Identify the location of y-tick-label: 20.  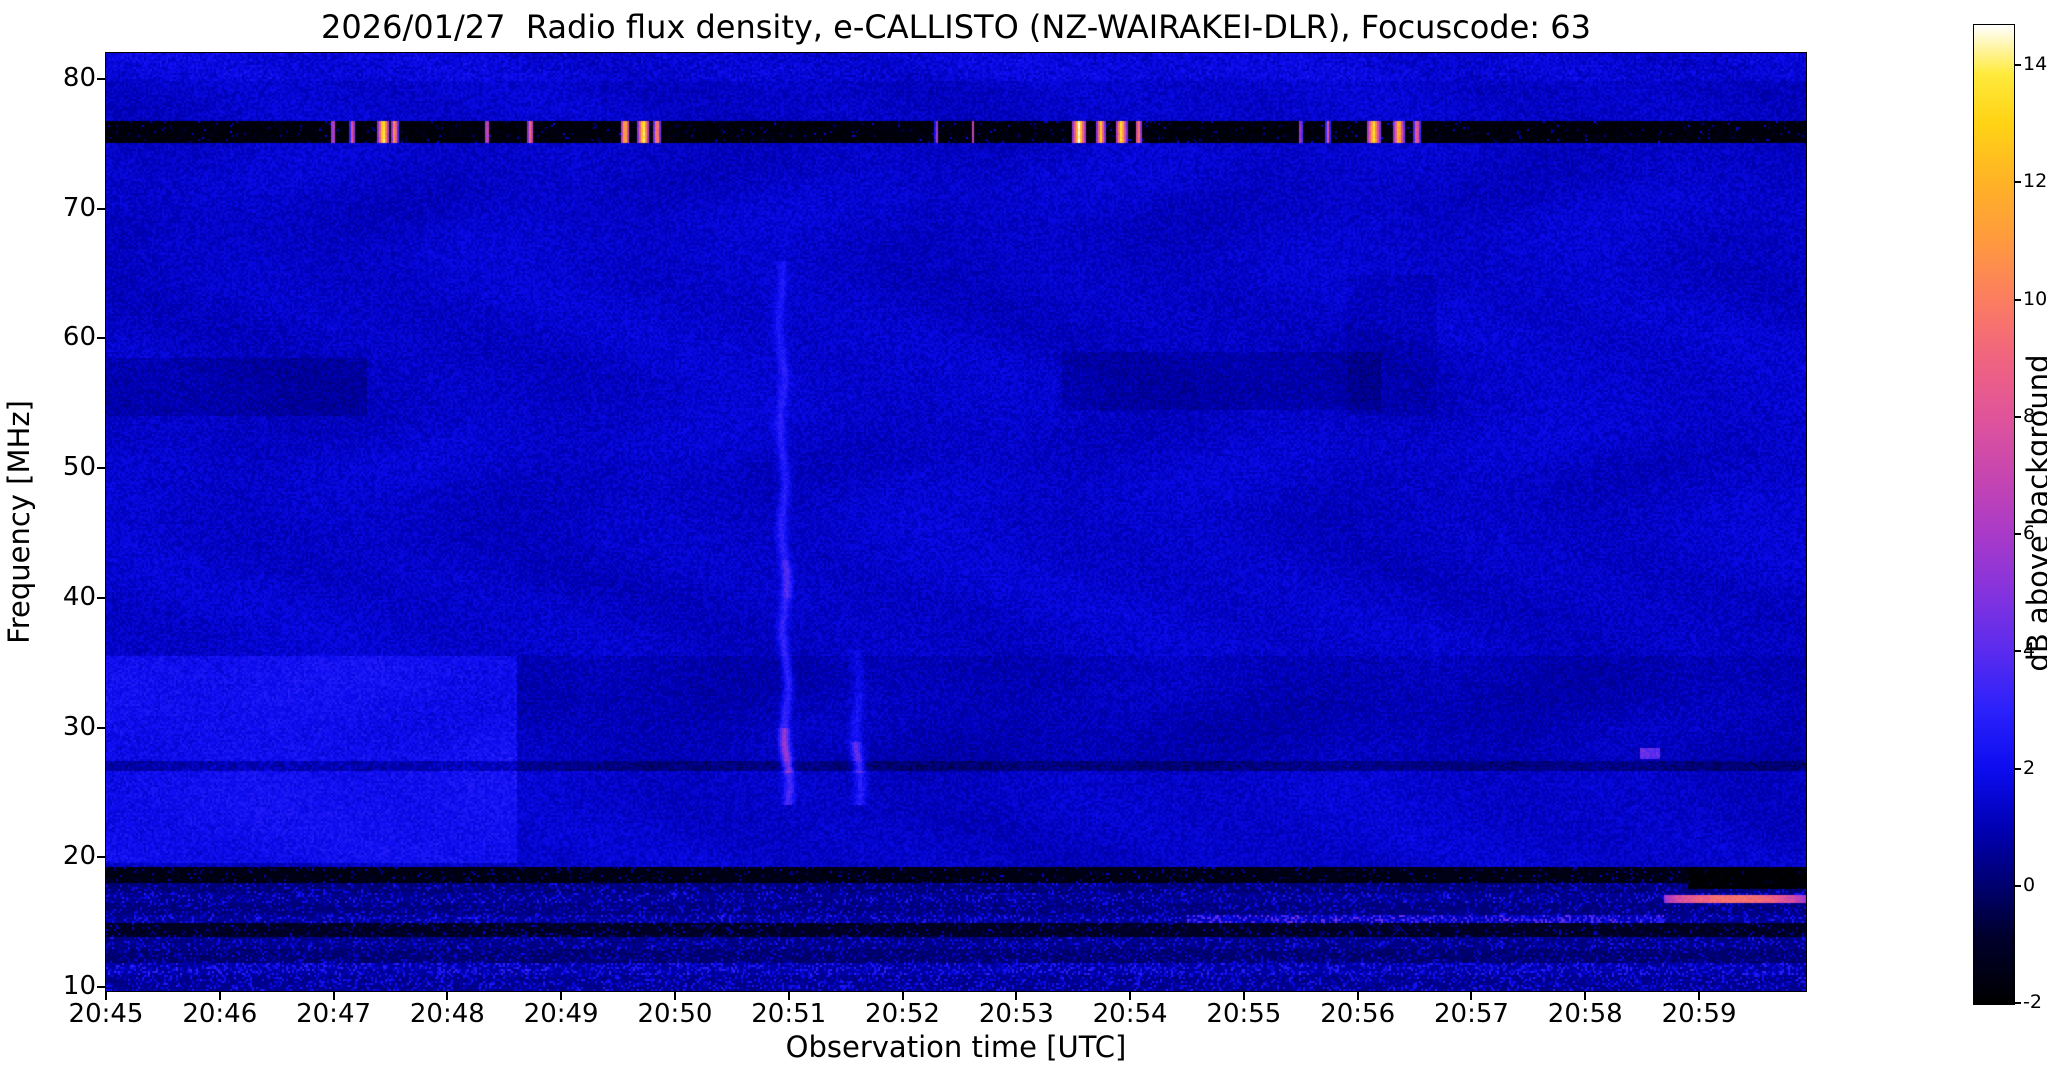
(79, 856).